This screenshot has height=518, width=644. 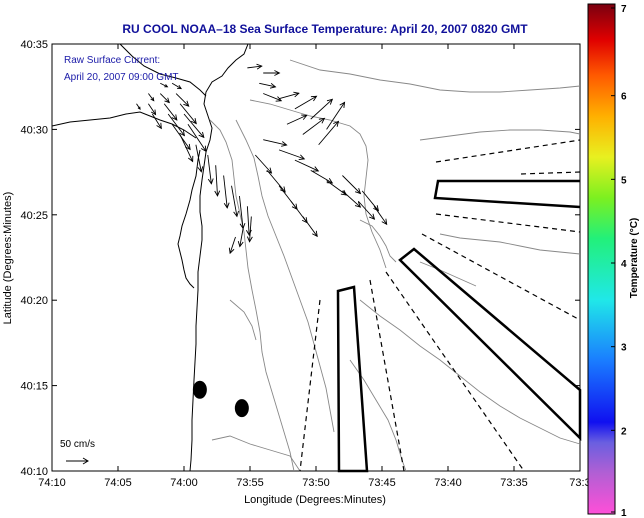 What do you see at coordinates (184, 483) in the screenshot?
I see `x-tick-label: 74:00` at bounding box center [184, 483].